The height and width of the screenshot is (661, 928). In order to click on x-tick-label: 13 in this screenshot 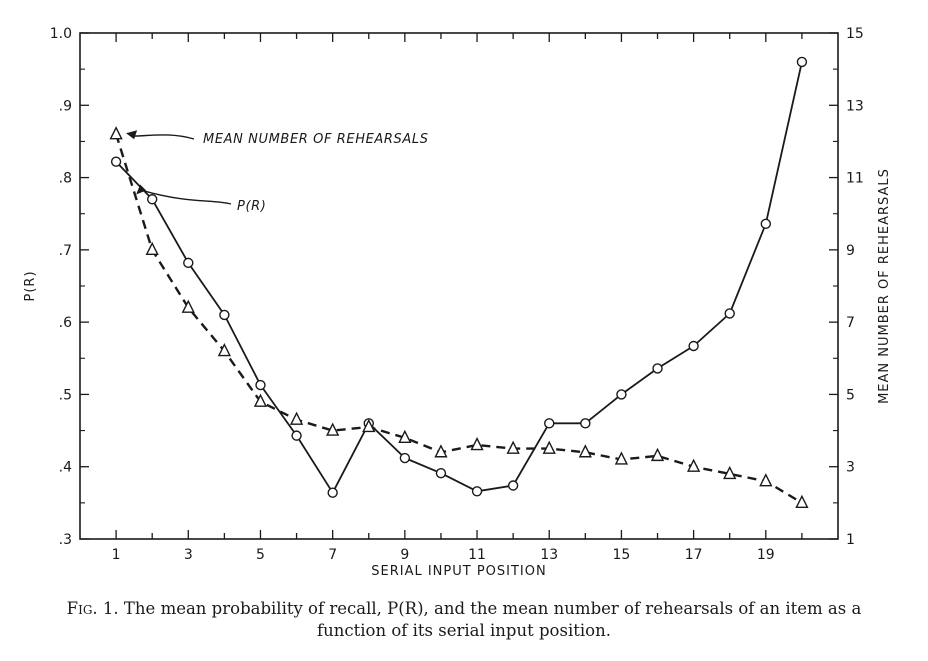, I will do `click(549, 555)`.